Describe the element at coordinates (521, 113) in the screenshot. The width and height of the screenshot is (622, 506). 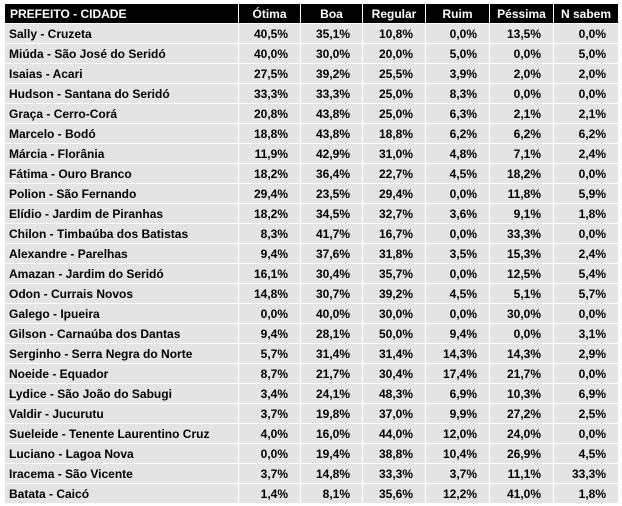
I see `value-cell: 2,1%` at that location.